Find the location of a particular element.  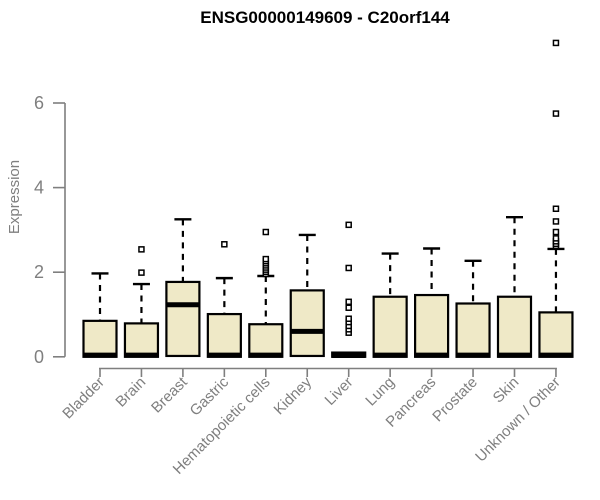

y-tick-label: 4 is located at coordinates (39, 188).